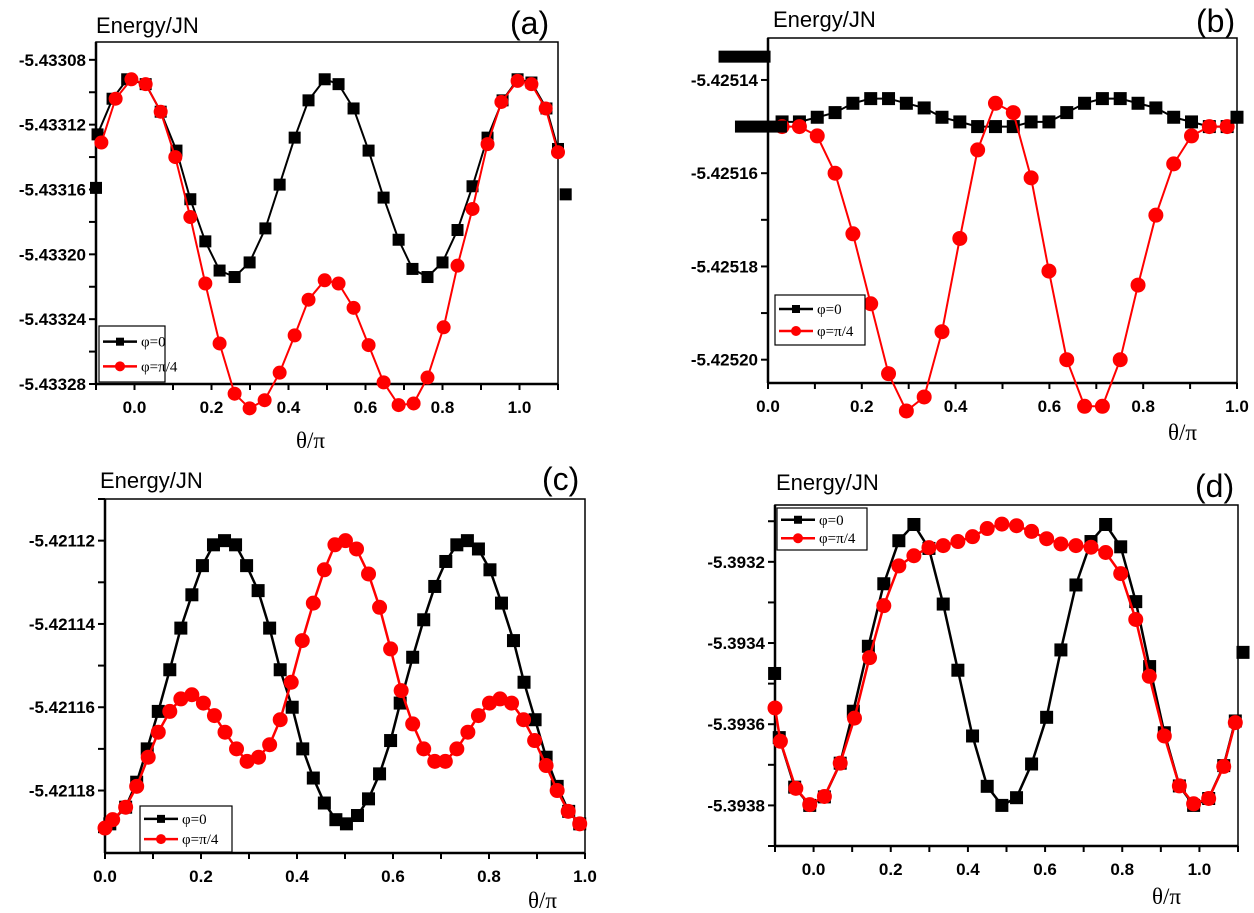 The image size is (1254, 913). I want to click on y-tick-label: -5.3938, so click(736, 805).